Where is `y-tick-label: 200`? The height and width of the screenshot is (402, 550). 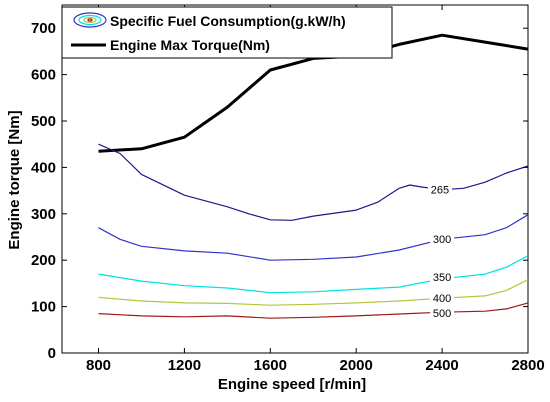 y-tick-label: 200 is located at coordinates (43, 260).